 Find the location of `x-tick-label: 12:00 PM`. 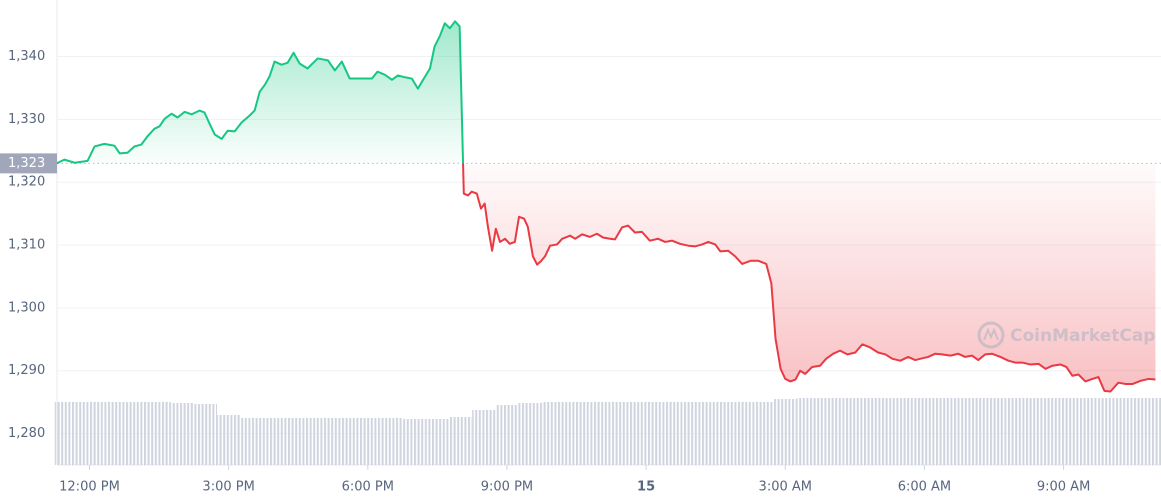

x-tick-label: 12:00 PM is located at coordinates (89, 487).